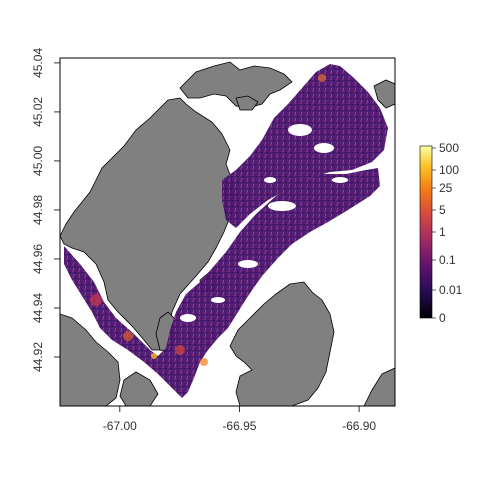 Image resolution: width=480 pixels, height=485 pixels. I want to click on y-tick-label: 45.04, so click(38, 63).